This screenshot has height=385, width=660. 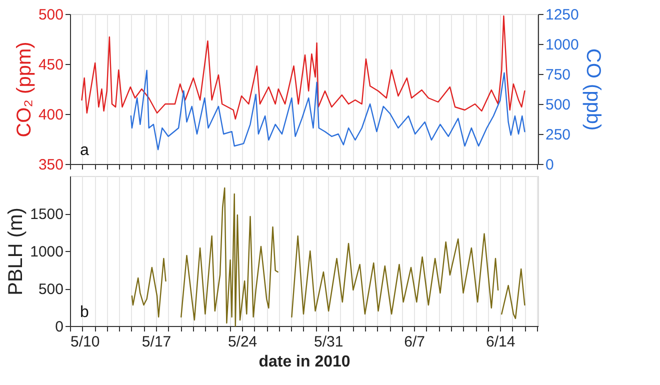 I want to click on y-tick-label: 450, so click(x=51, y=65).